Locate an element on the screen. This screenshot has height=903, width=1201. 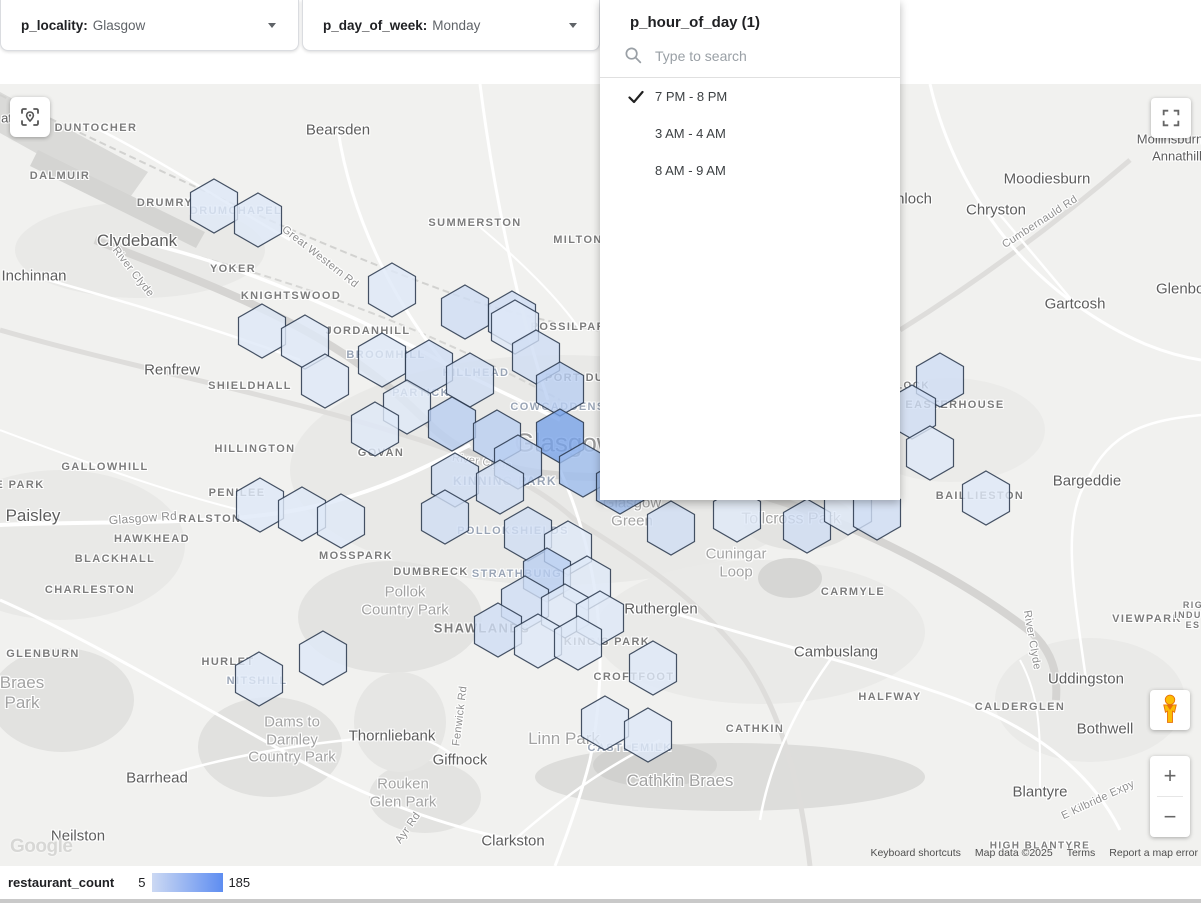
legend-gradient is located at coordinates (188, 882).